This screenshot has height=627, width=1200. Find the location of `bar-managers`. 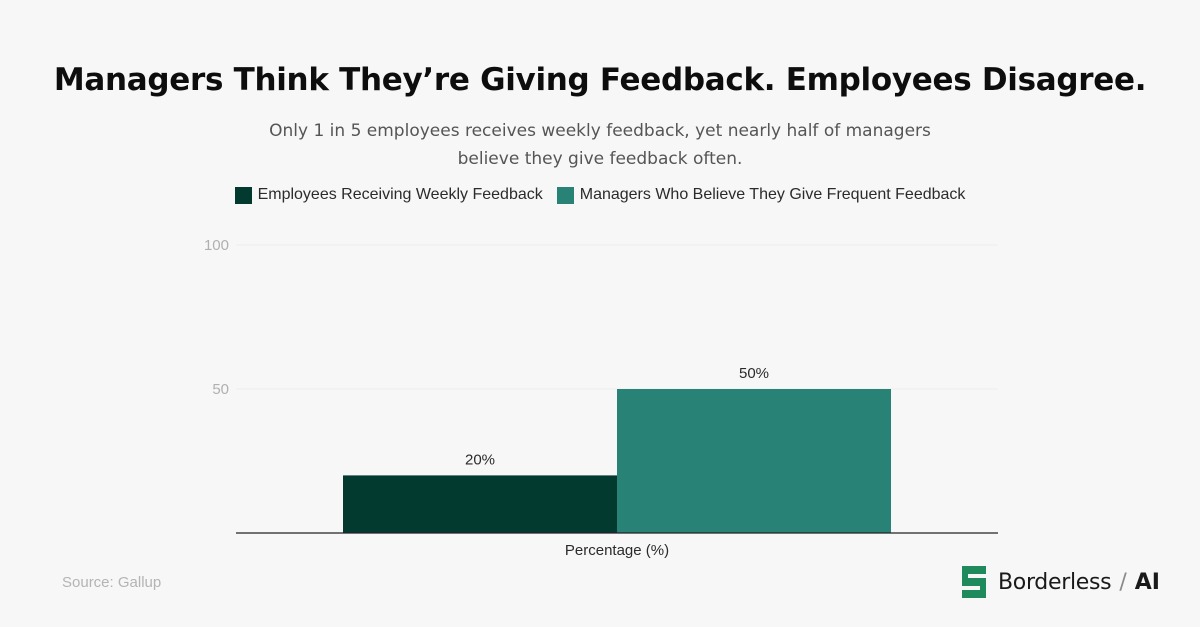

bar-managers is located at coordinates (754, 461).